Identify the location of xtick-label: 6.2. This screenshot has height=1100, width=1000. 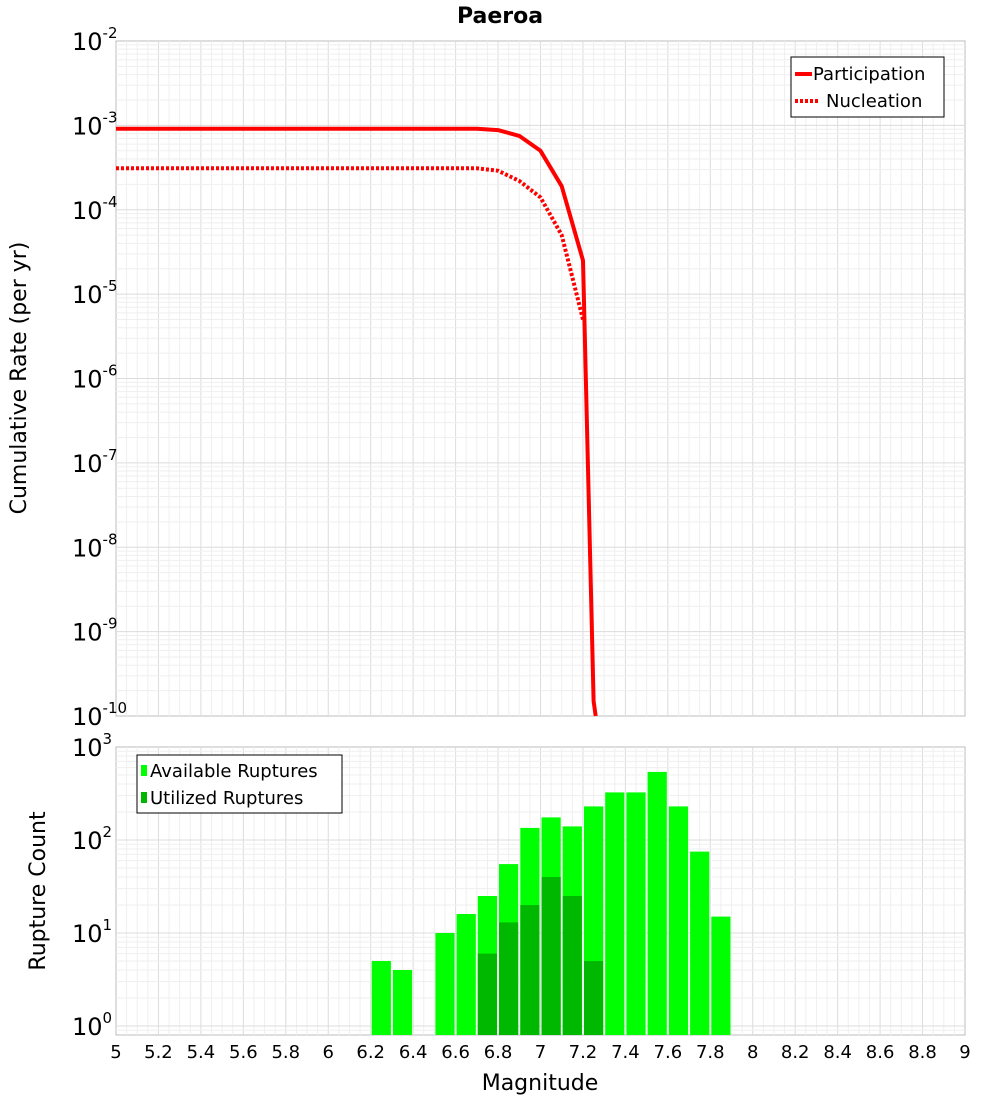
(370, 1052).